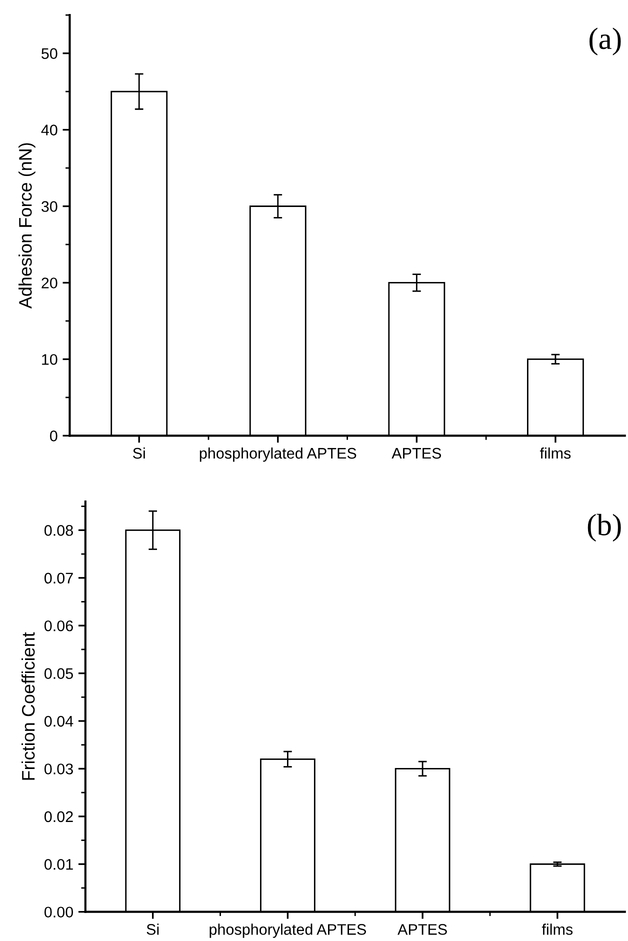 This screenshot has height=941, width=628. Describe the element at coordinates (58, 769) in the screenshot. I see `y-tick-label: 0.03` at that location.